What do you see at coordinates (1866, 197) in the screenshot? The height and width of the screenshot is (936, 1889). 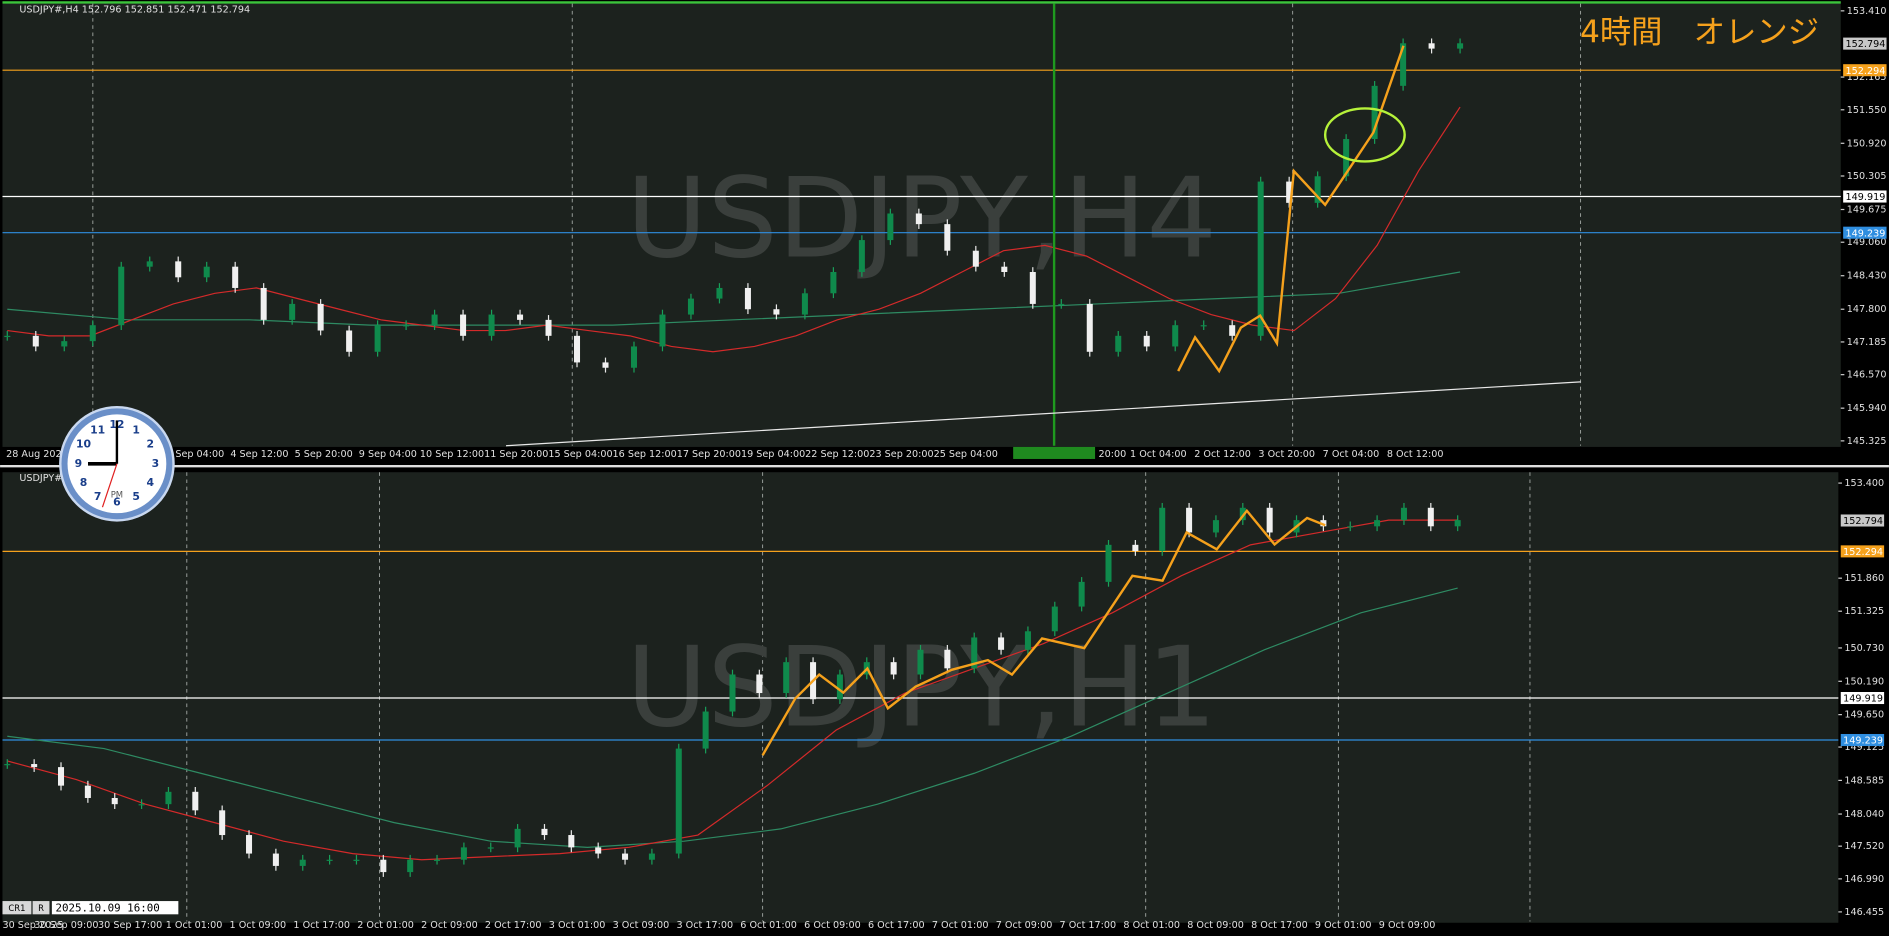 I see `price-level-label: 149.919` at bounding box center [1866, 197].